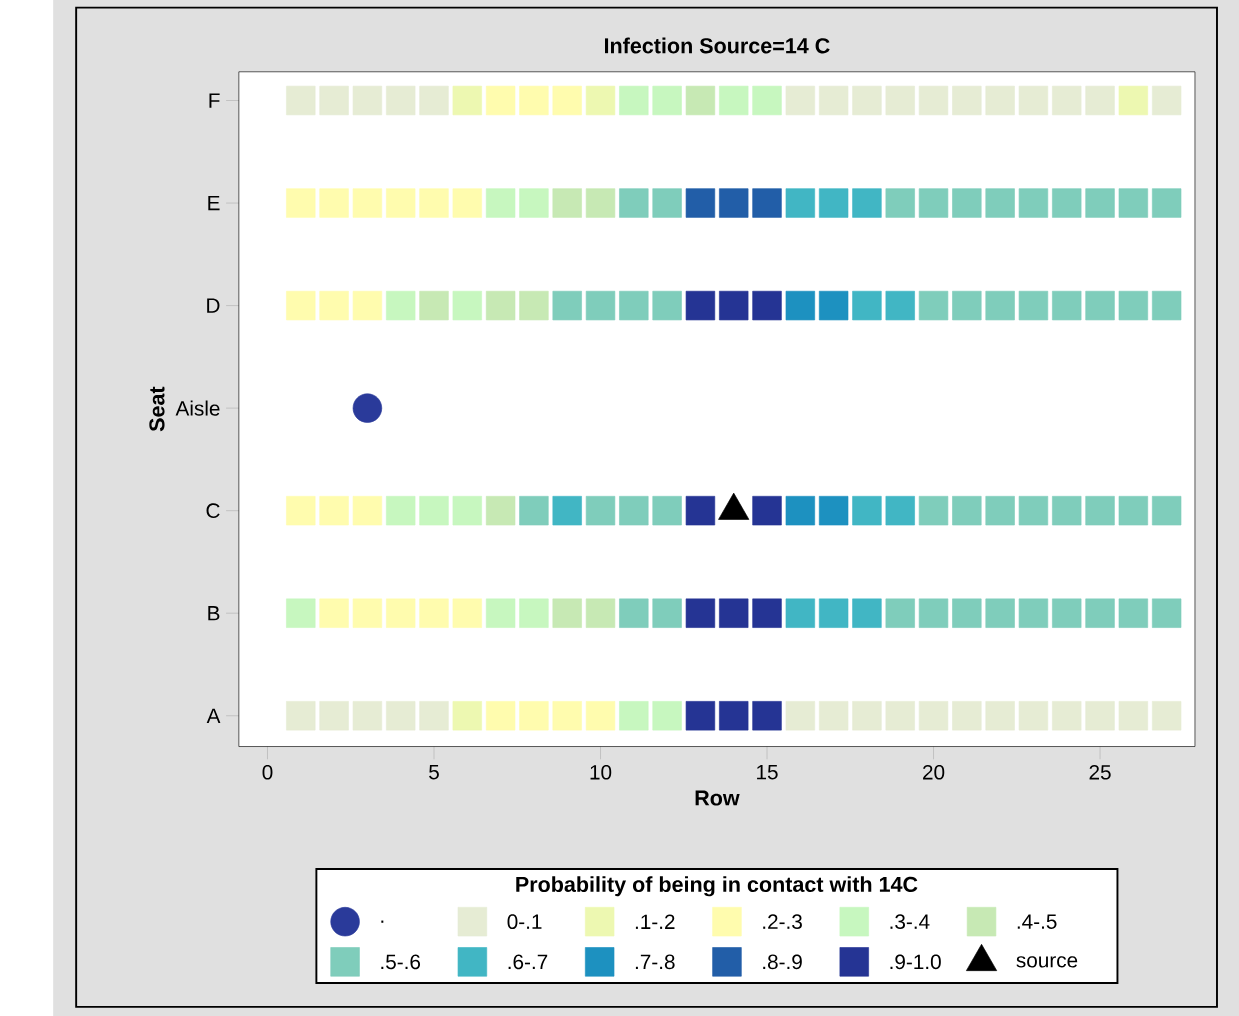 The width and height of the screenshot is (1239, 1016). What do you see at coordinates (524, 921) in the screenshot?
I see `legend-label: 0-.1` at bounding box center [524, 921].